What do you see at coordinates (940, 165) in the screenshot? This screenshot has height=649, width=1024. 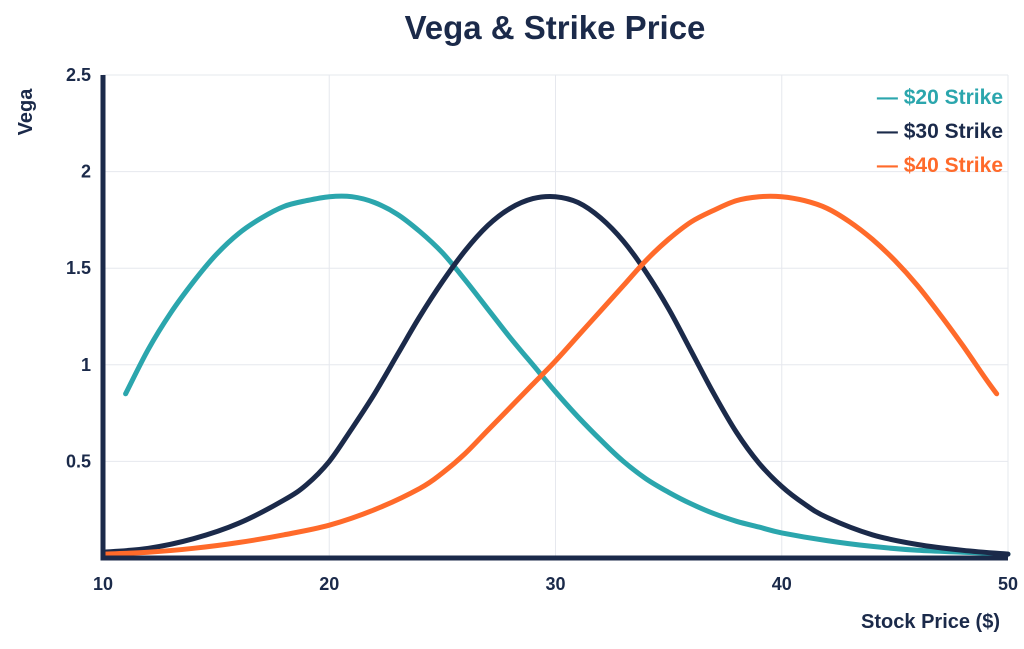 I see `legend-entry-3: — $40 Strike` at bounding box center [940, 165].